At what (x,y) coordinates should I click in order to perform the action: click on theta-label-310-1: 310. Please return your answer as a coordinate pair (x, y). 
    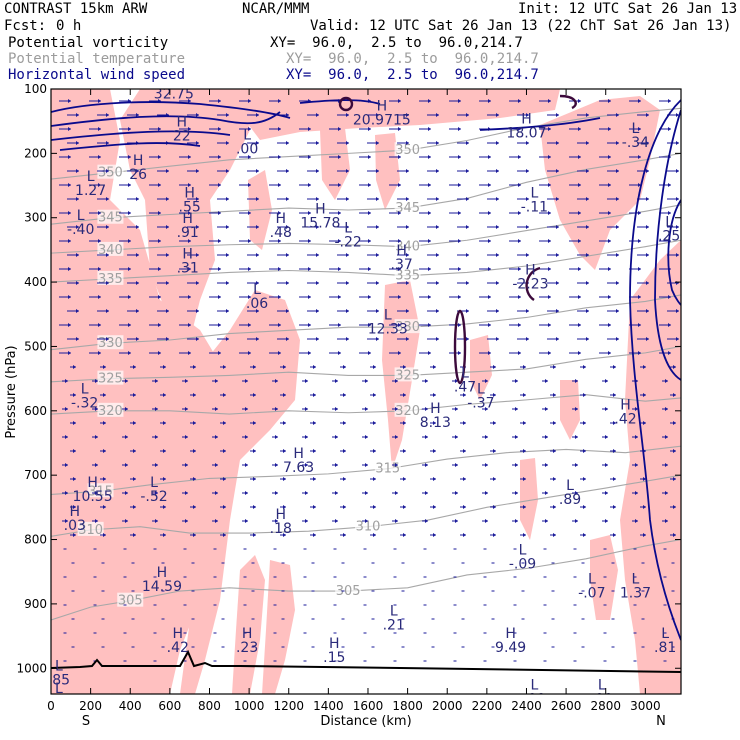
    Looking at the image, I should click on (368, 527).